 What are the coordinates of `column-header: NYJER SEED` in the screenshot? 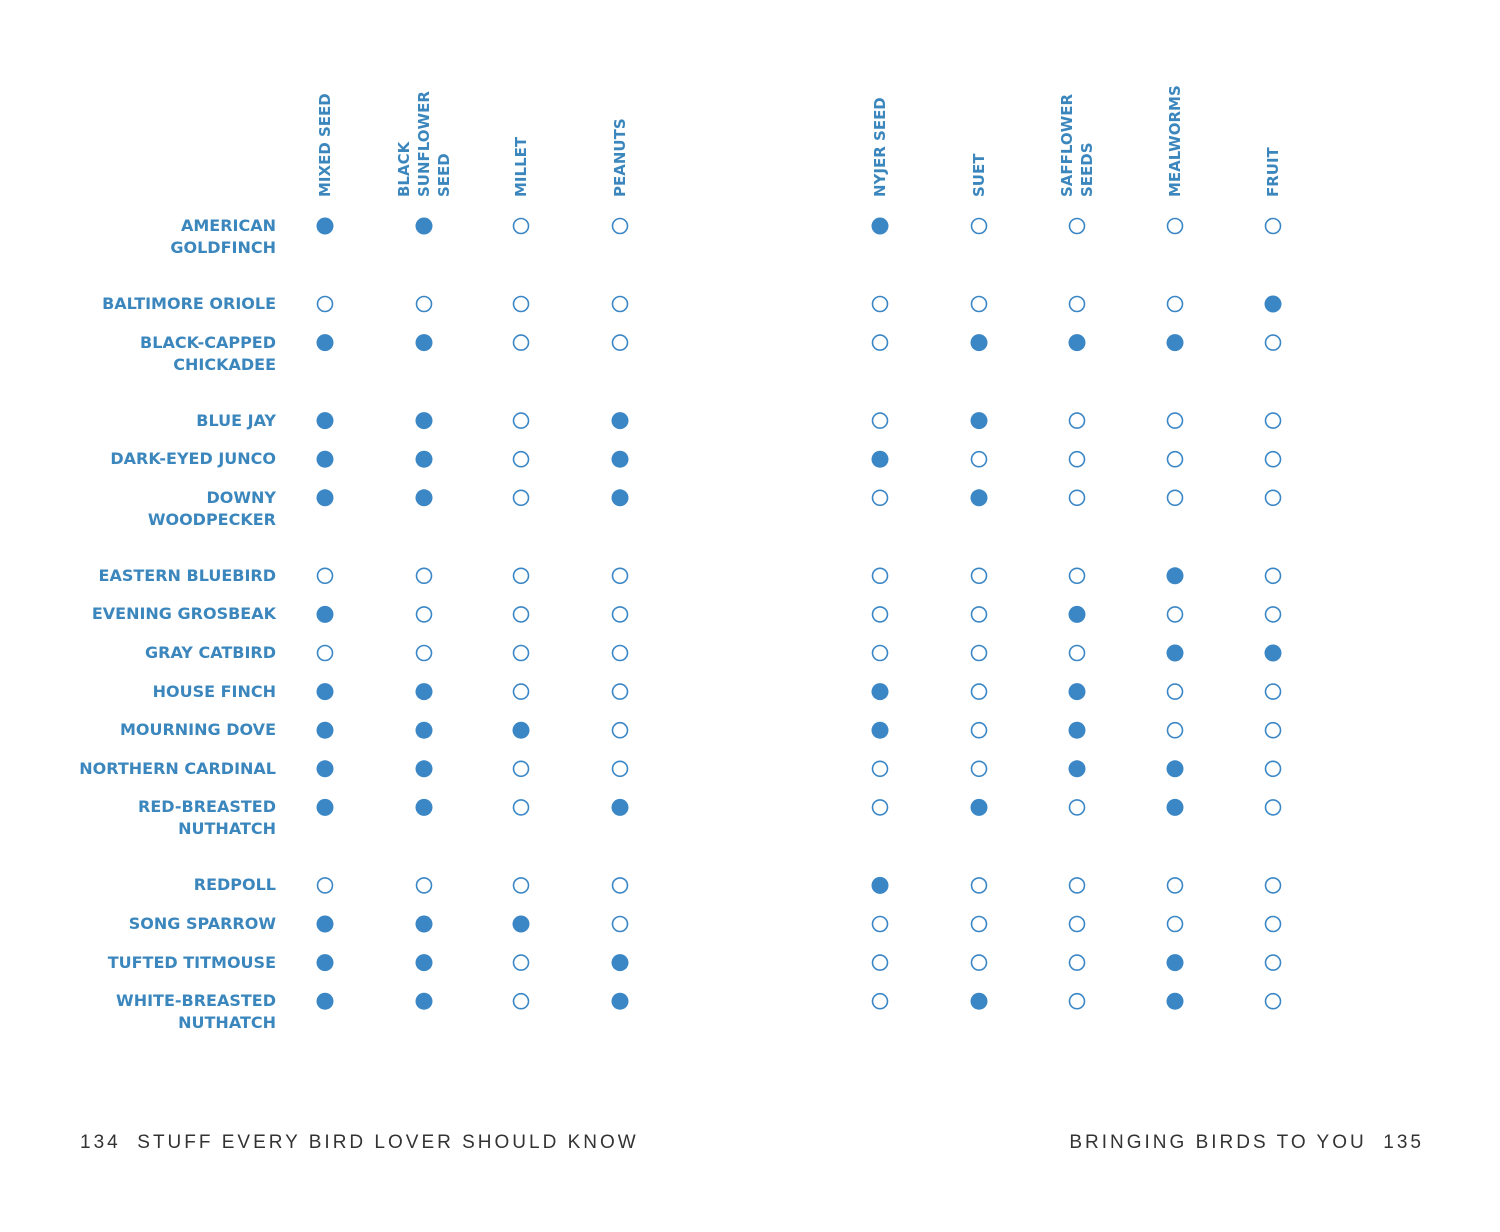 It's located at (880, 147).